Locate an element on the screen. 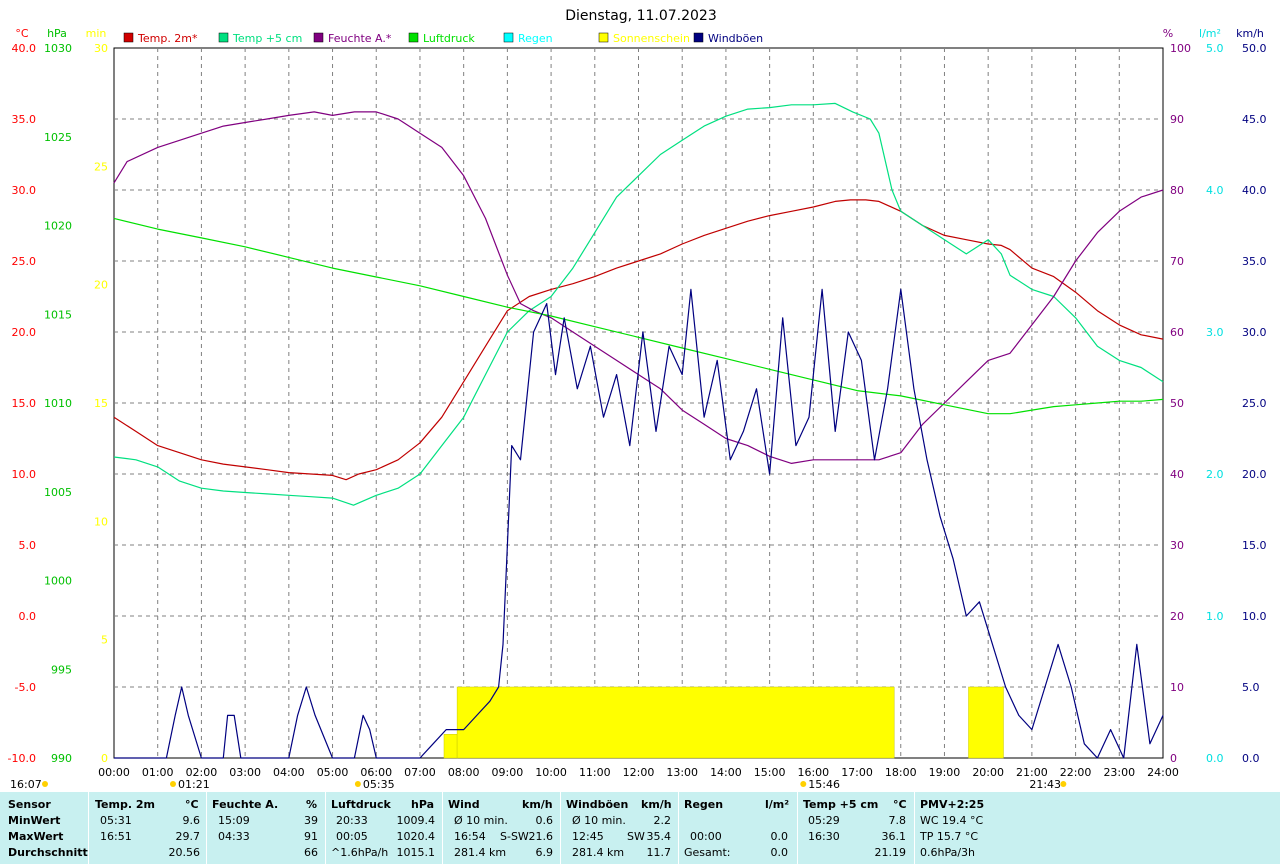  axis-tick-temp: 20.0 is located at coordinates (24, 332).